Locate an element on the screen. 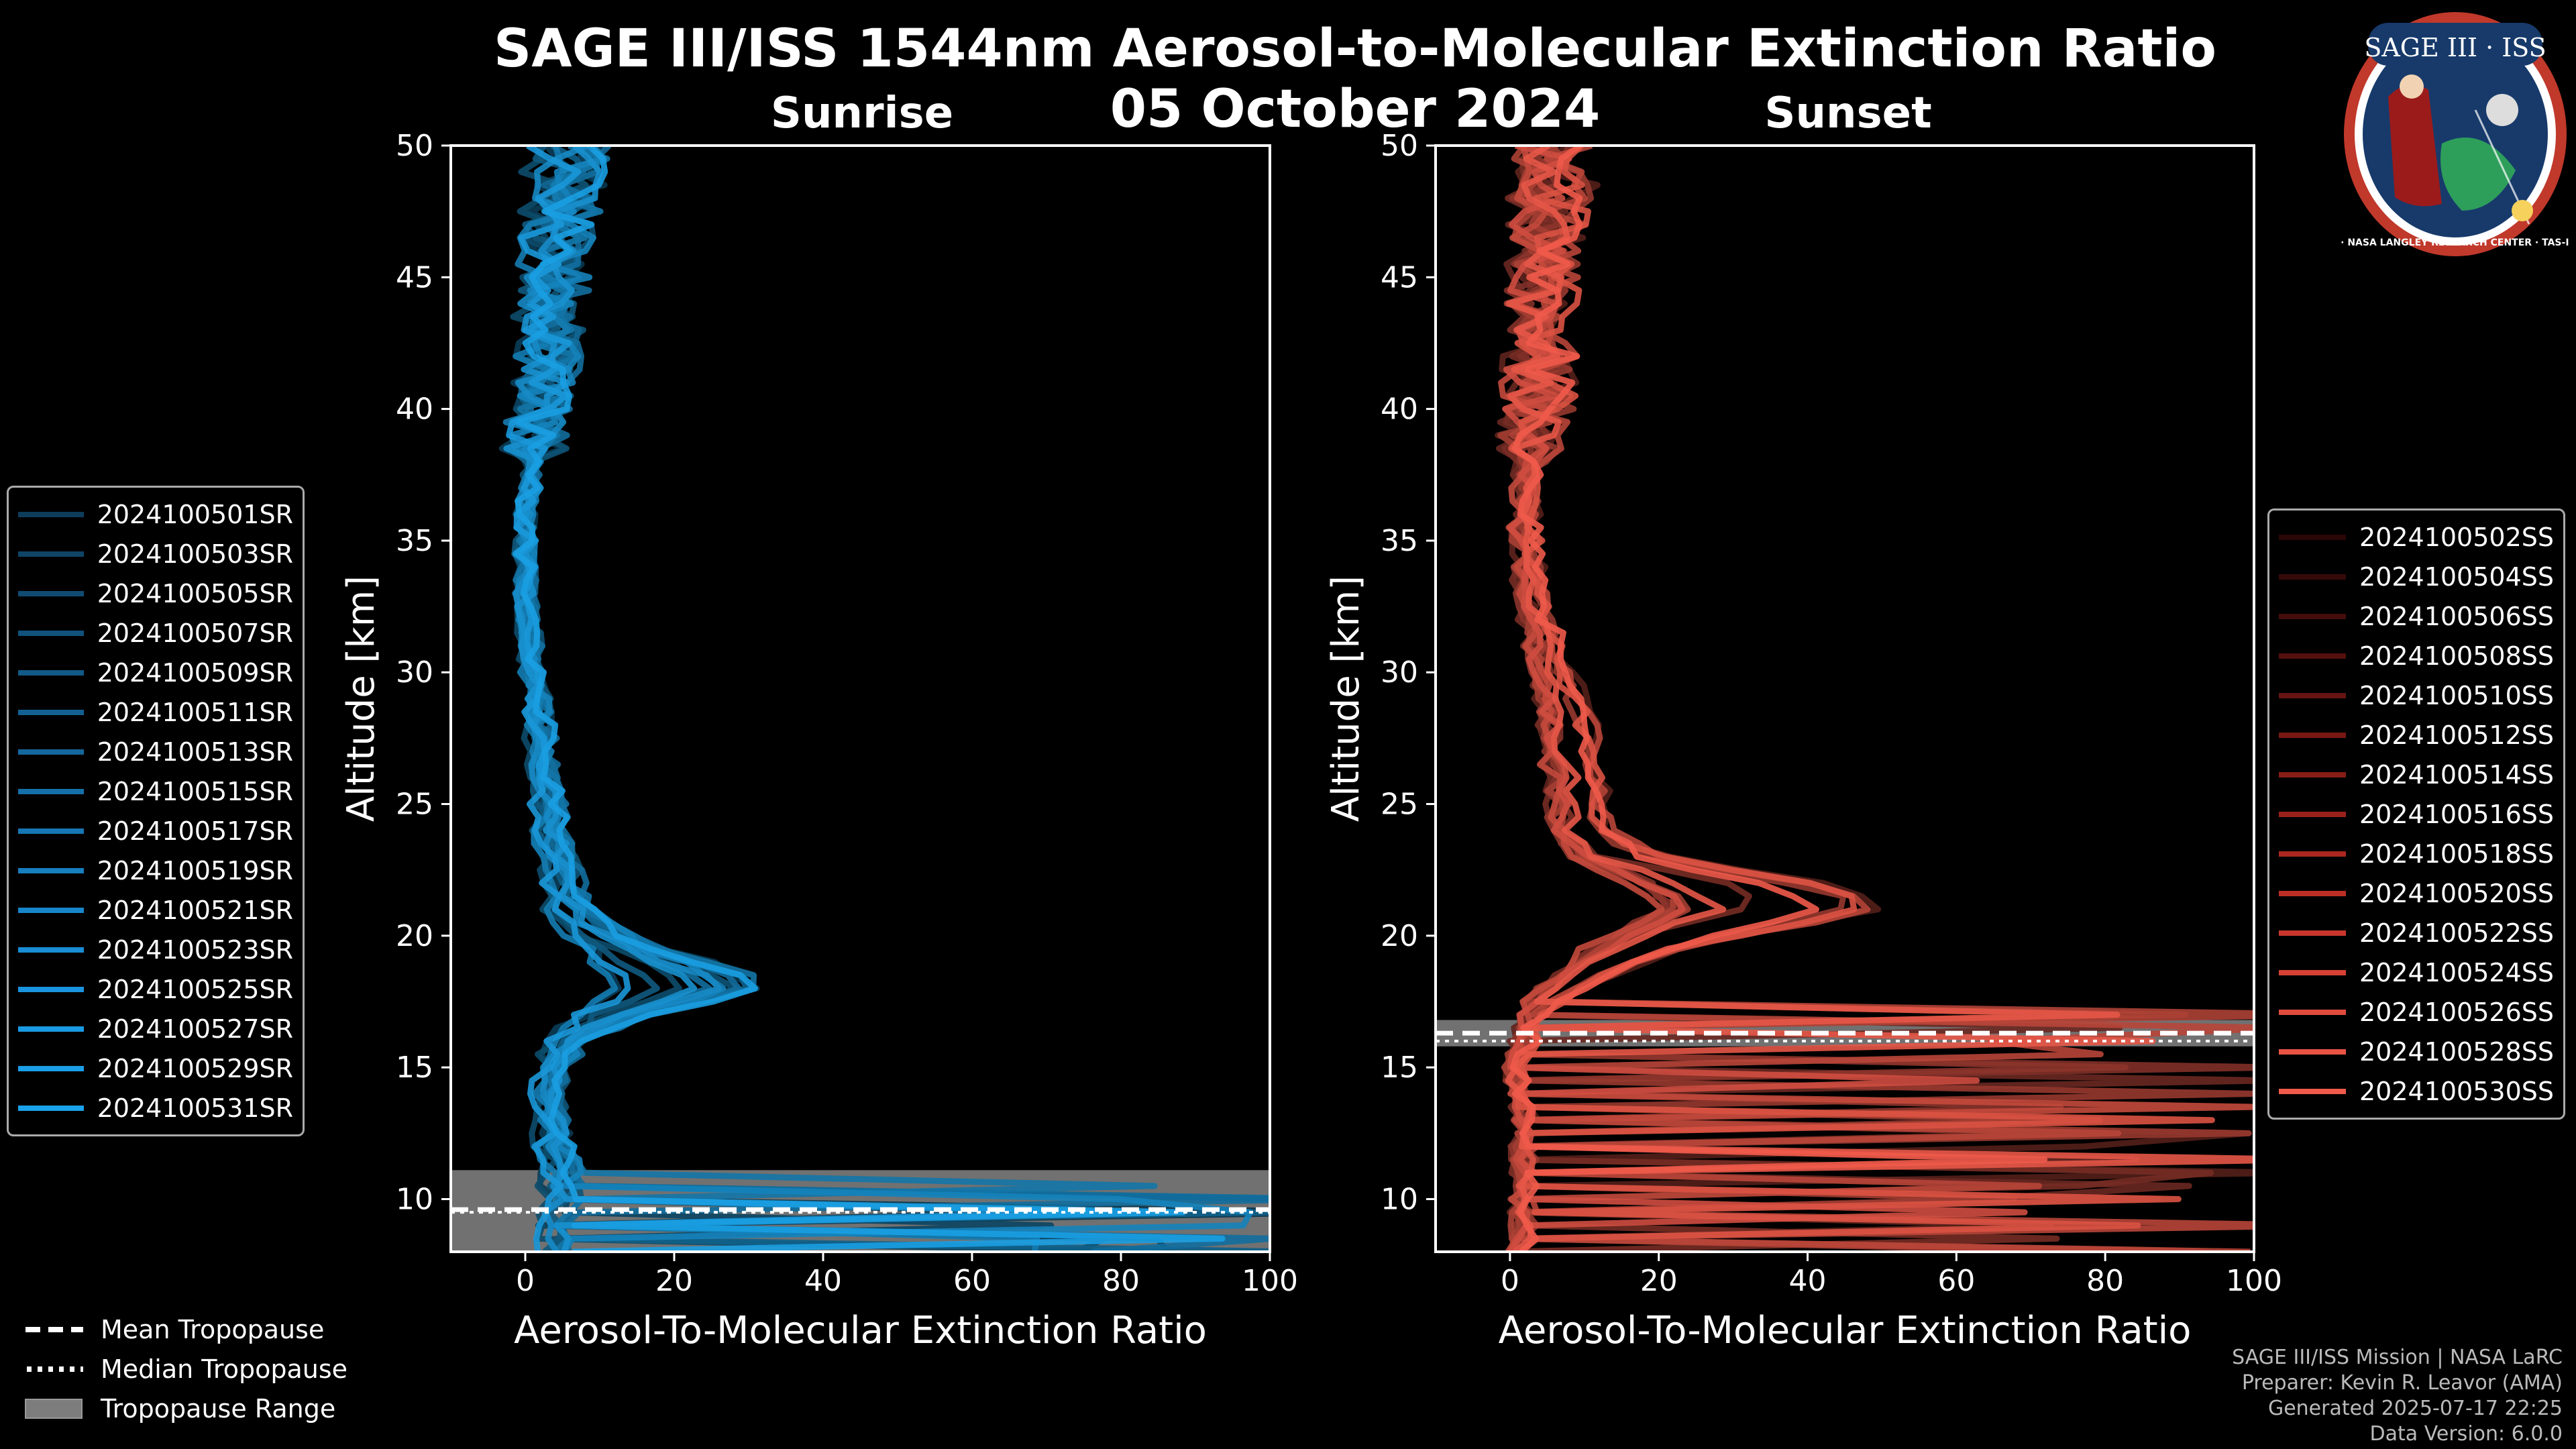  legend-entry: 2024100530SS is located at coordinates (2416, 1091).